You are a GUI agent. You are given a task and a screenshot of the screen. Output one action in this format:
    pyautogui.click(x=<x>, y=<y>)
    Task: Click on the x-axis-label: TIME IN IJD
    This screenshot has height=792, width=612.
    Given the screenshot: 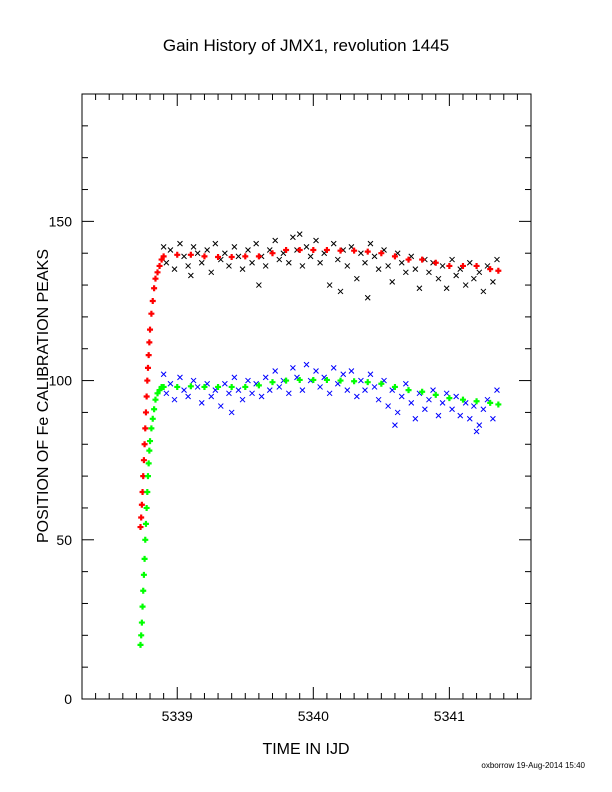 What is the action you would take?
    pyautogui.click(x=305, y=749)
    